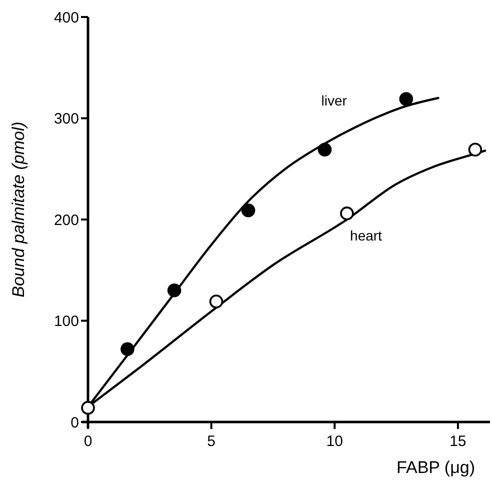 This screenshot has height=483, width=492. I want to click on x-tick-label: 0, so click(88, 441).